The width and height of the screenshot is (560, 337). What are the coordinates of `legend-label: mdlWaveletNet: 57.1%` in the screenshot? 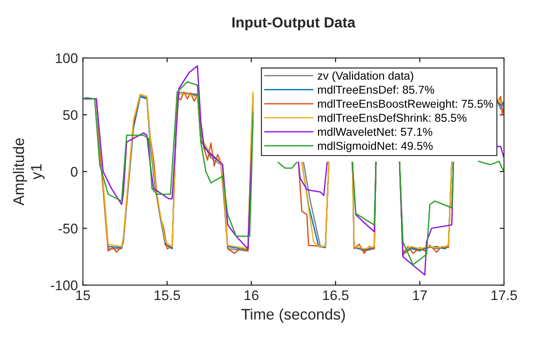 It's located at (375, 132).